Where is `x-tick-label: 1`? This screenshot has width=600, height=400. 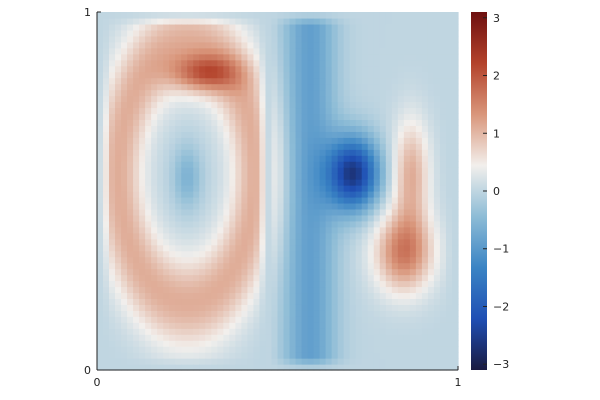 x-tick-label: 1 is located at coordinates (458, 382).